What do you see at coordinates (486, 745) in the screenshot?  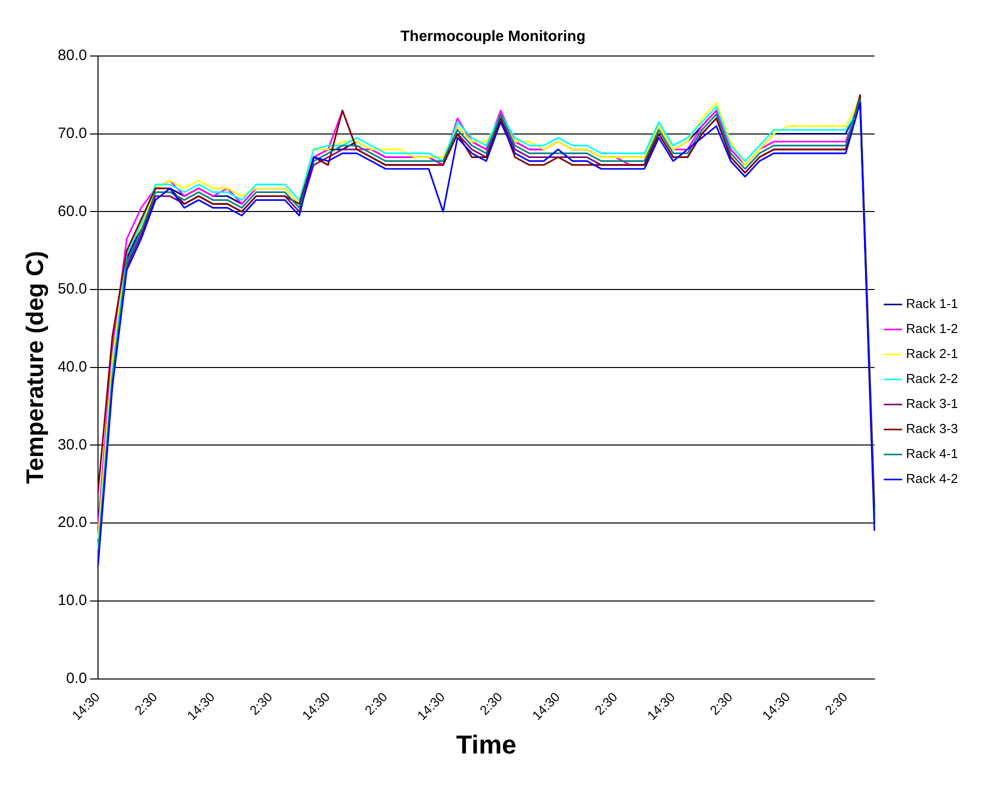 I see `x-axis-title: Time` at bounding box center [486, 745].